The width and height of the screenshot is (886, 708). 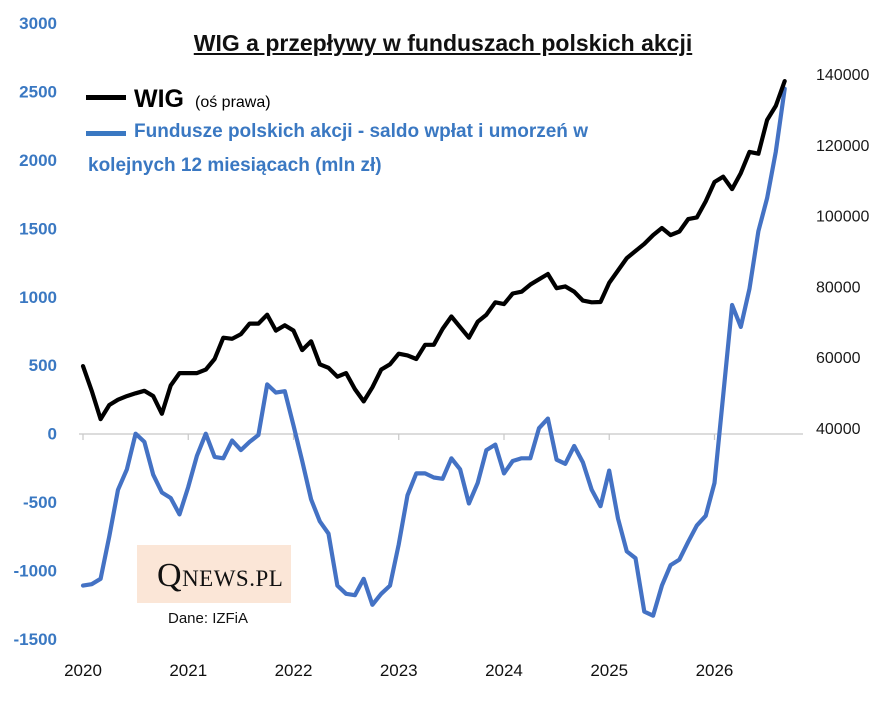 I want to click on qnews-logo: QNEWS.PL, so click(x=214, y=574).